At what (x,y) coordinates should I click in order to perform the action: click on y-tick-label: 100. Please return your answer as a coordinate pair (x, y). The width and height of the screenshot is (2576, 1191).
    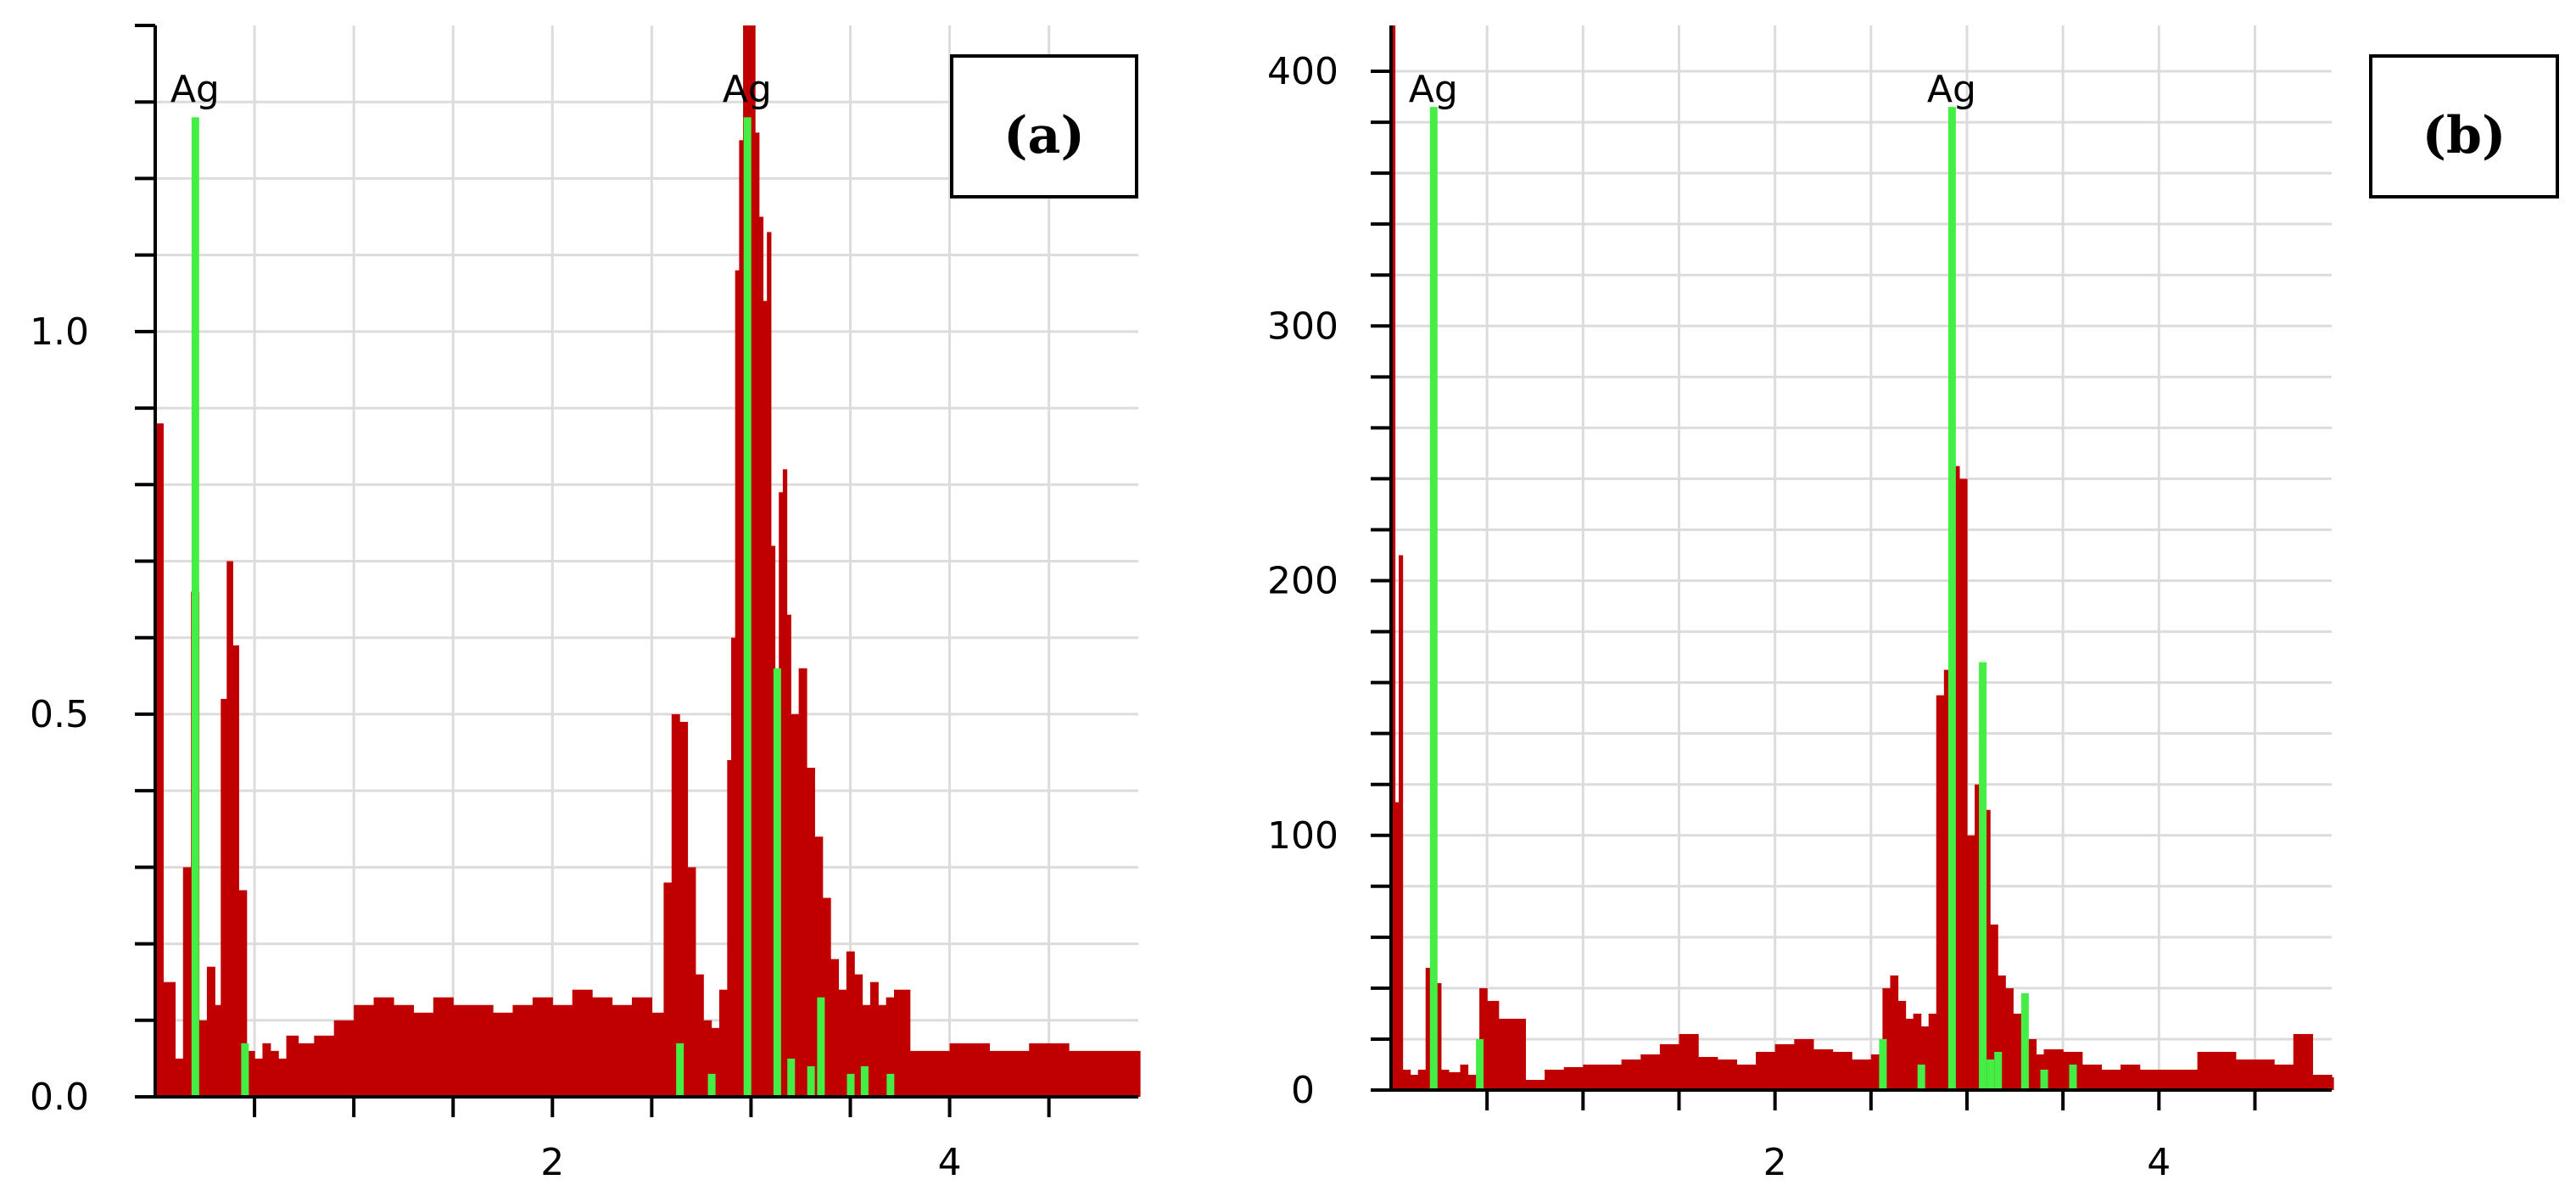
    Looking at the image, I should click on (1302, 836).